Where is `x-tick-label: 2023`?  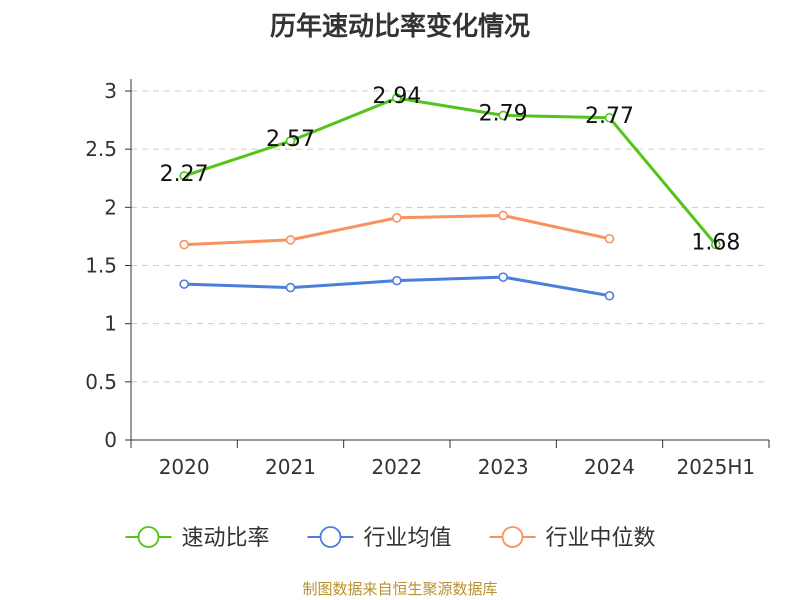
x-tick-label: 2023 is located at coordinates (503, 467).